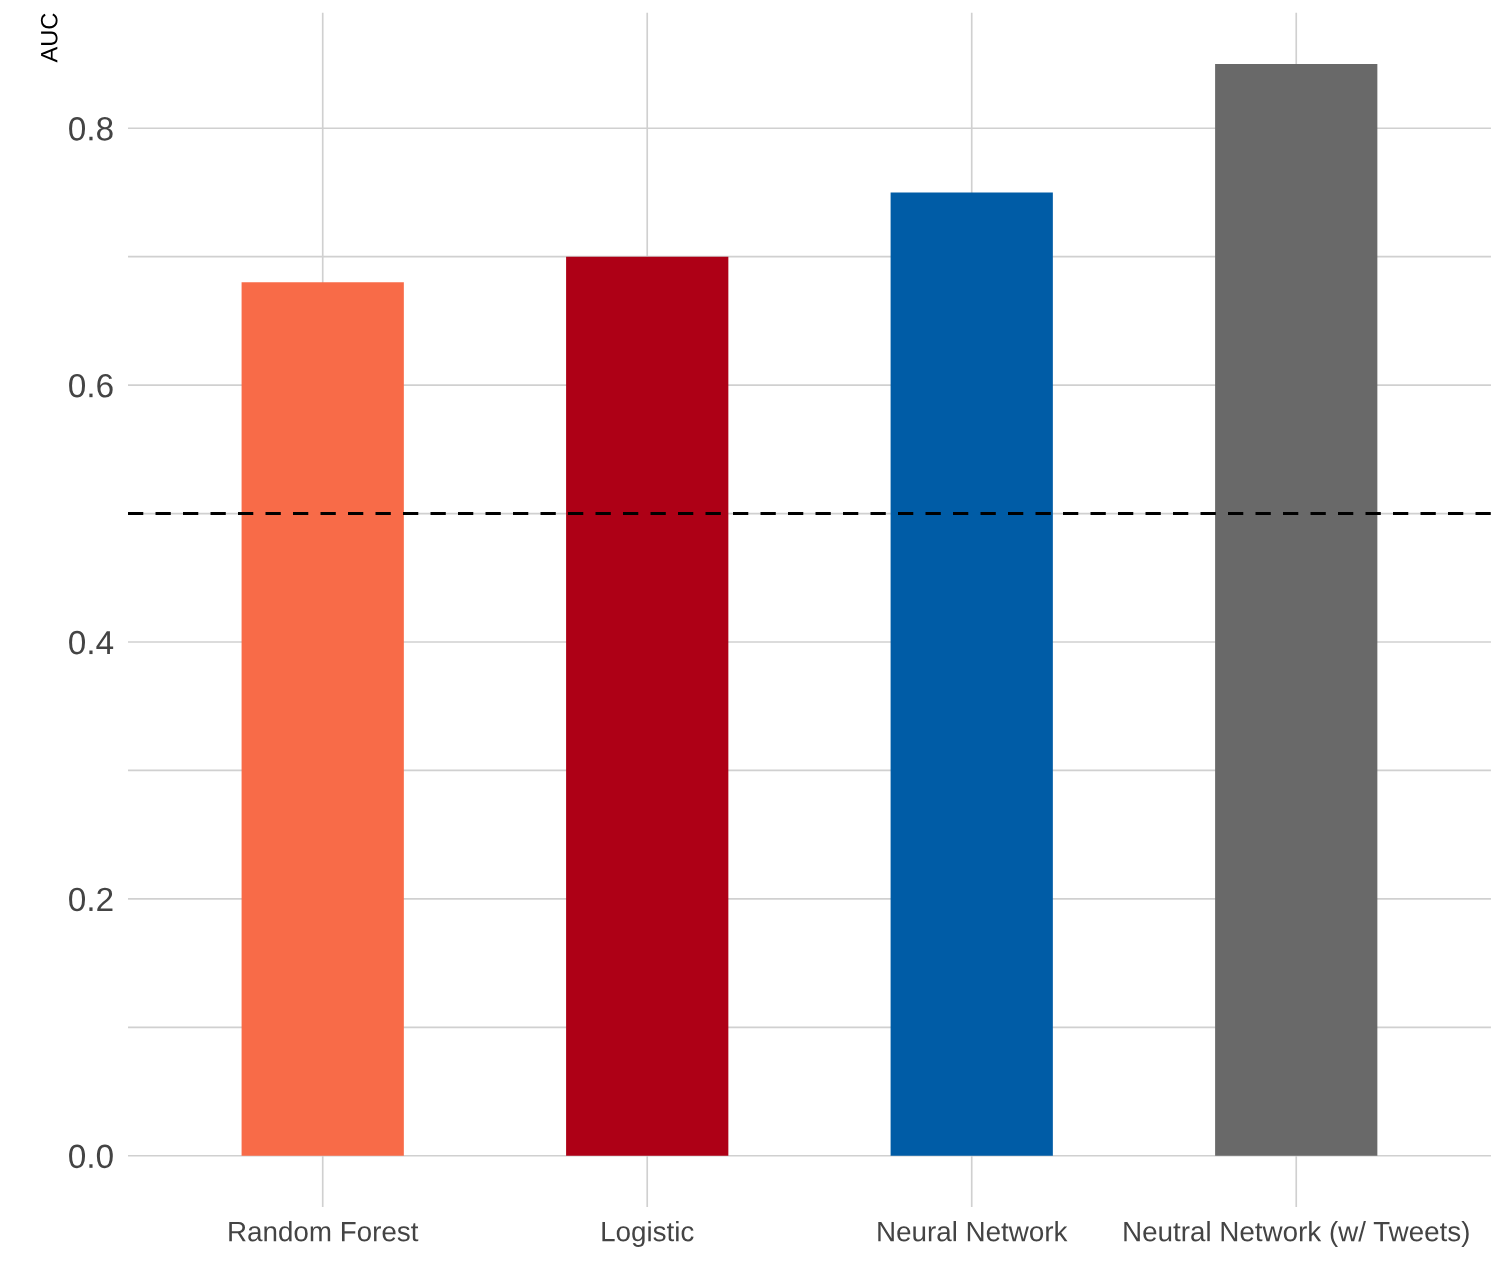 This screenshot has height=1264, width=1506. I want to click on y-tick-label: 0.4, so click(91, 642).